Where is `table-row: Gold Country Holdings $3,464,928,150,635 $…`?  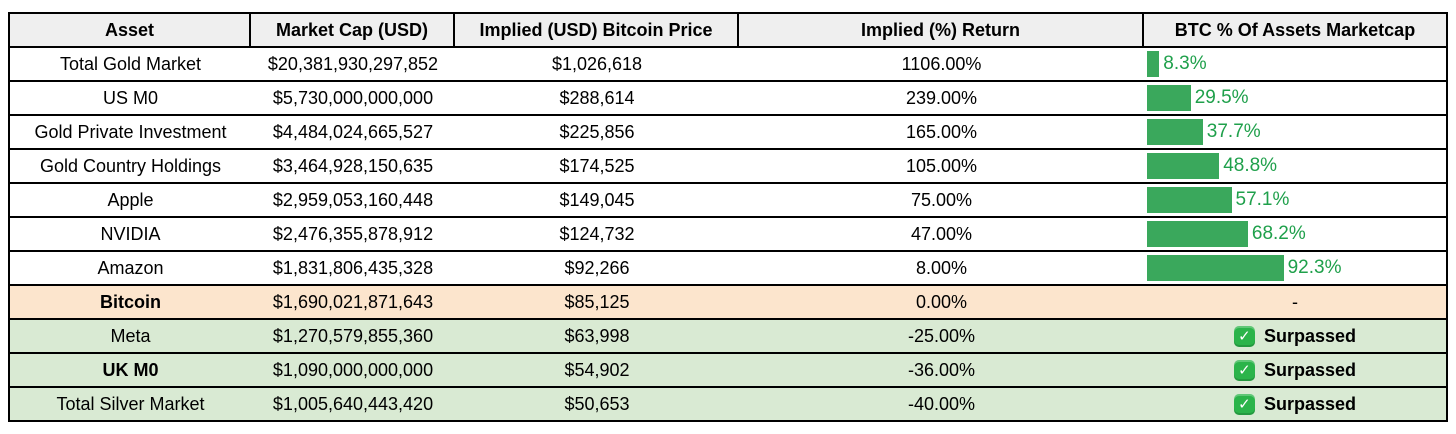 table-row: Gold Country Holdings $3,464,928,150,635 $… is located at coordinates (728, 165).